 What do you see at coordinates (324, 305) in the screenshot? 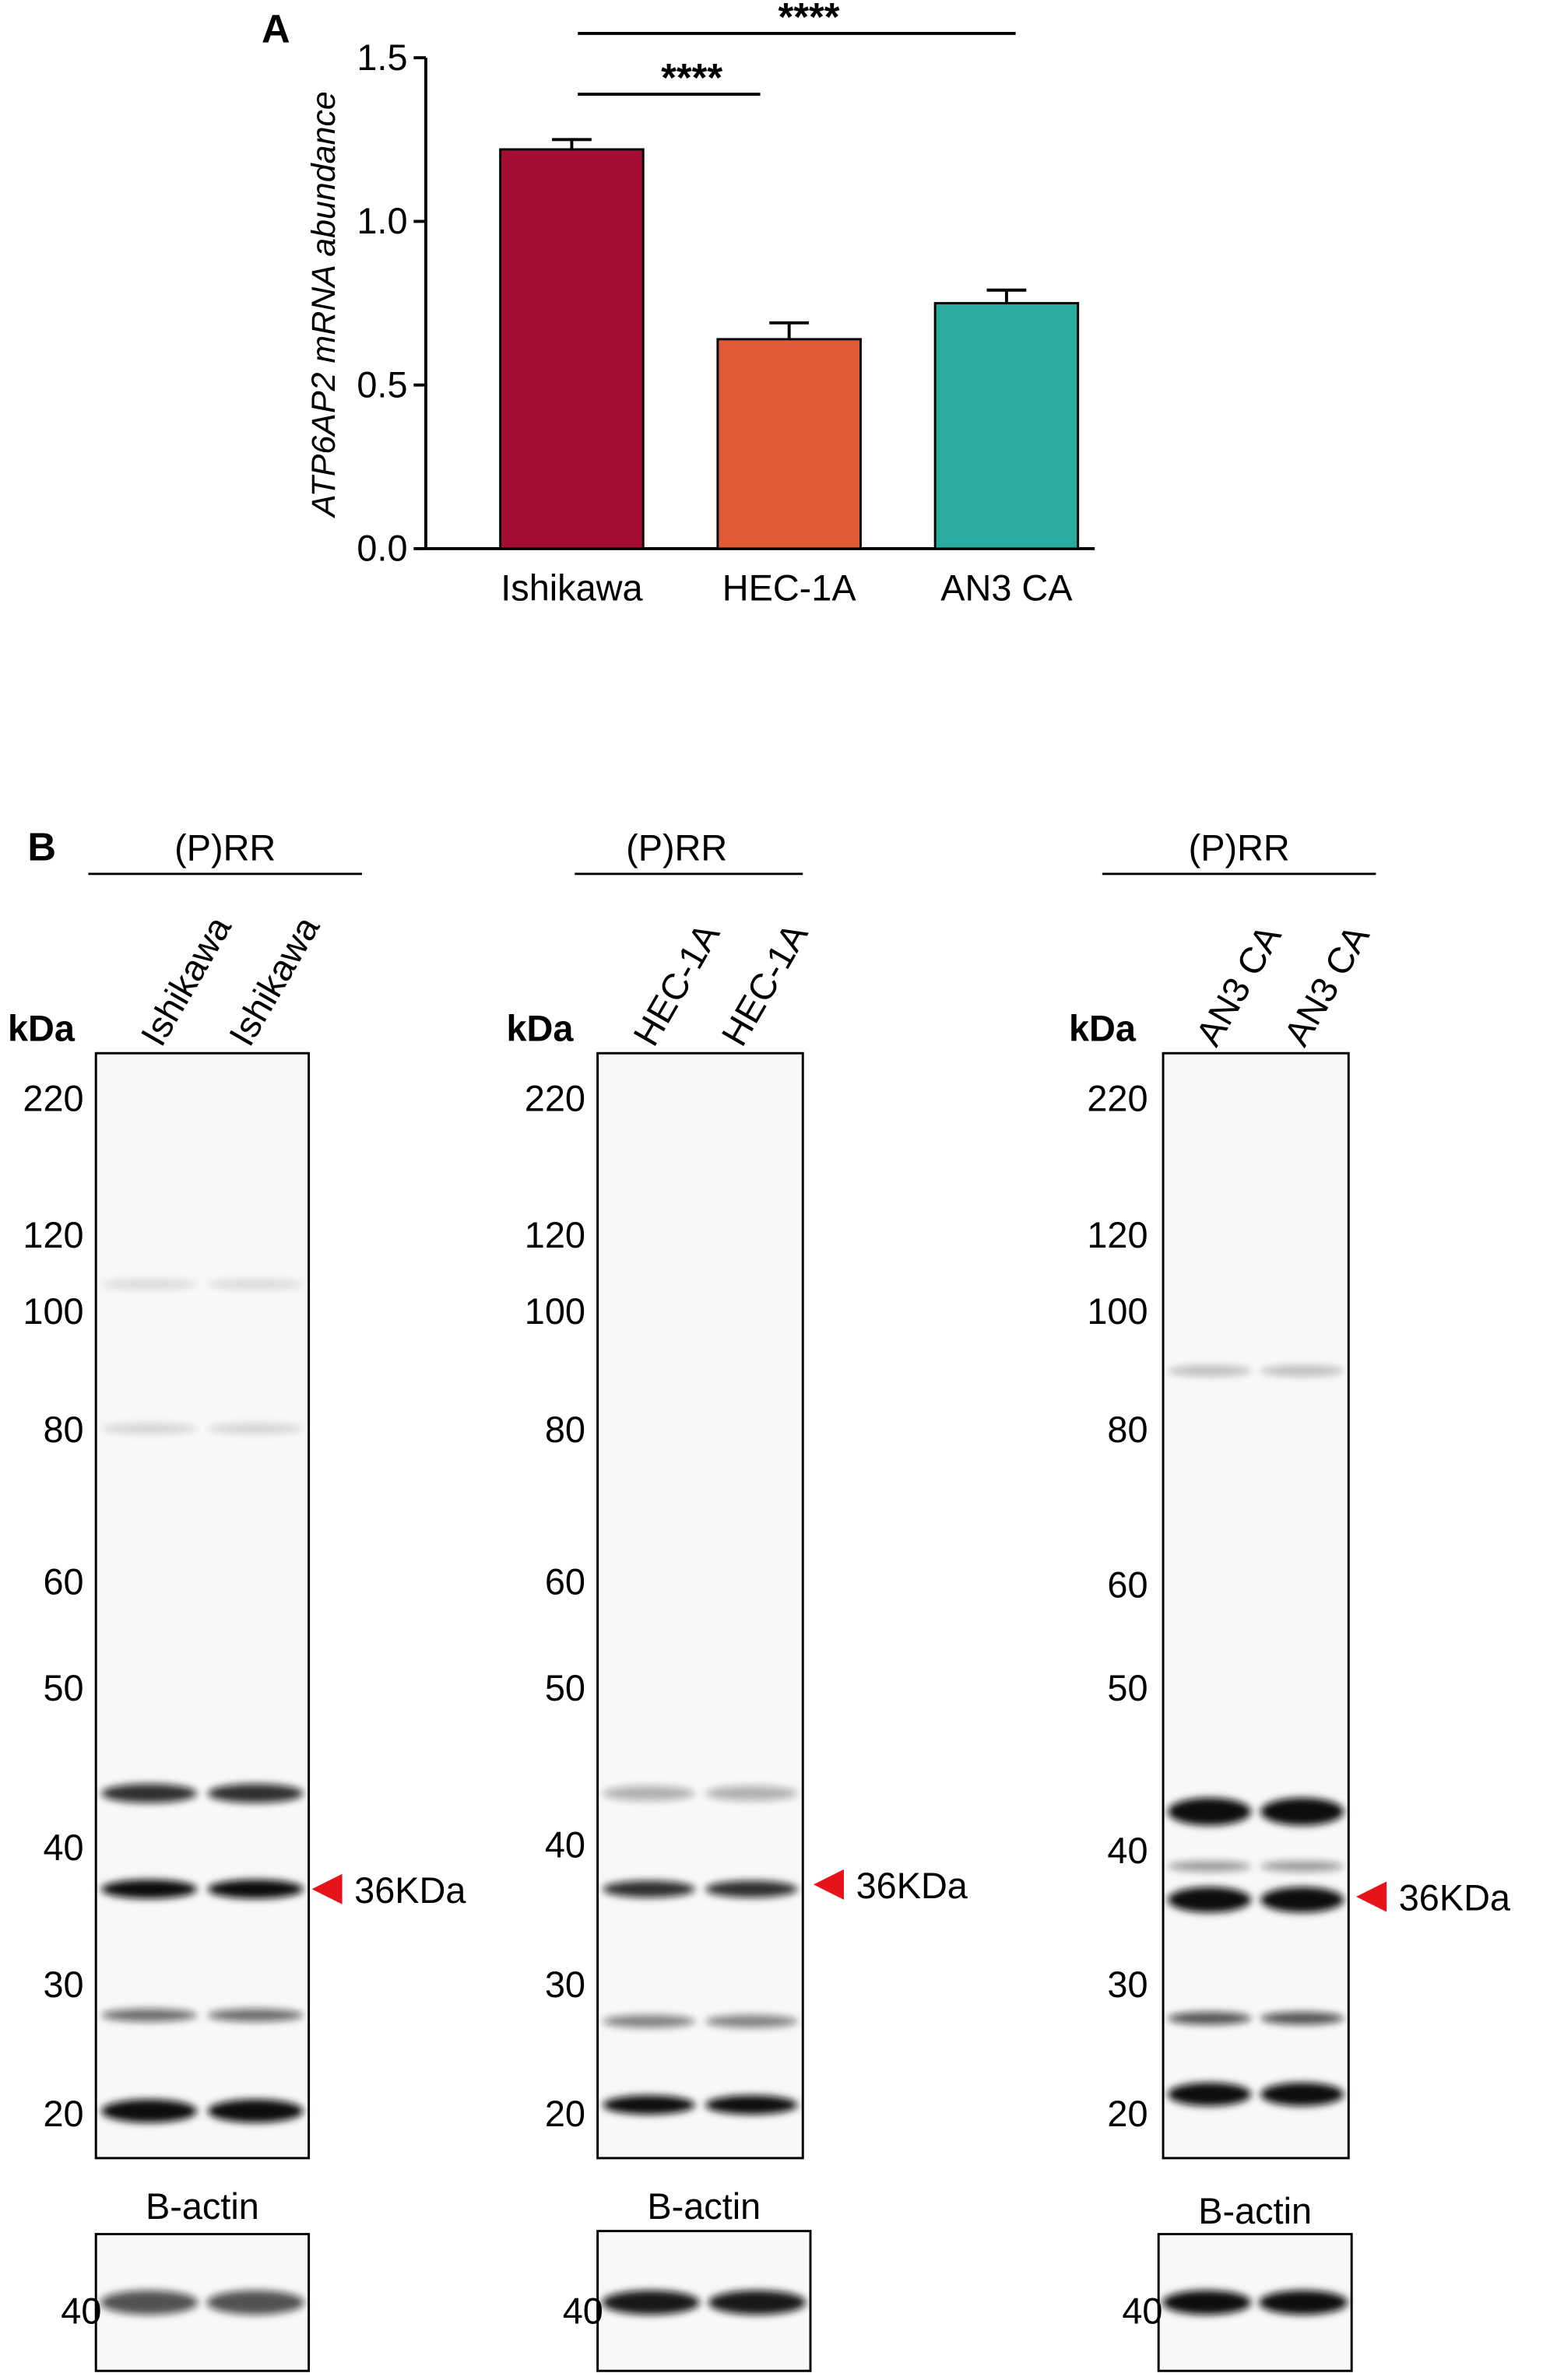
I see `y-axis-title: ATP6AP2 mRNA abundance` at bounding box center [324, 305].